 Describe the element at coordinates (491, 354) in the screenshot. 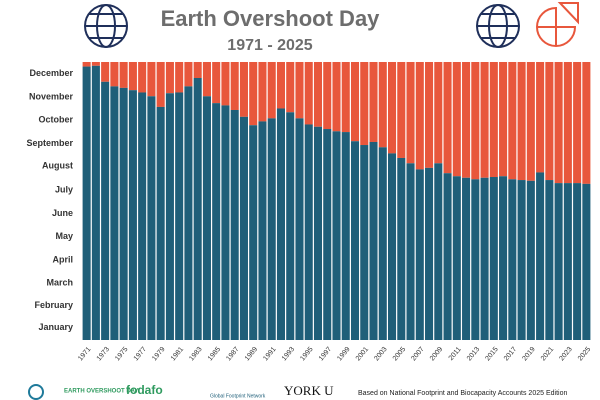

I see `x-tick-label: 2015` at that location.